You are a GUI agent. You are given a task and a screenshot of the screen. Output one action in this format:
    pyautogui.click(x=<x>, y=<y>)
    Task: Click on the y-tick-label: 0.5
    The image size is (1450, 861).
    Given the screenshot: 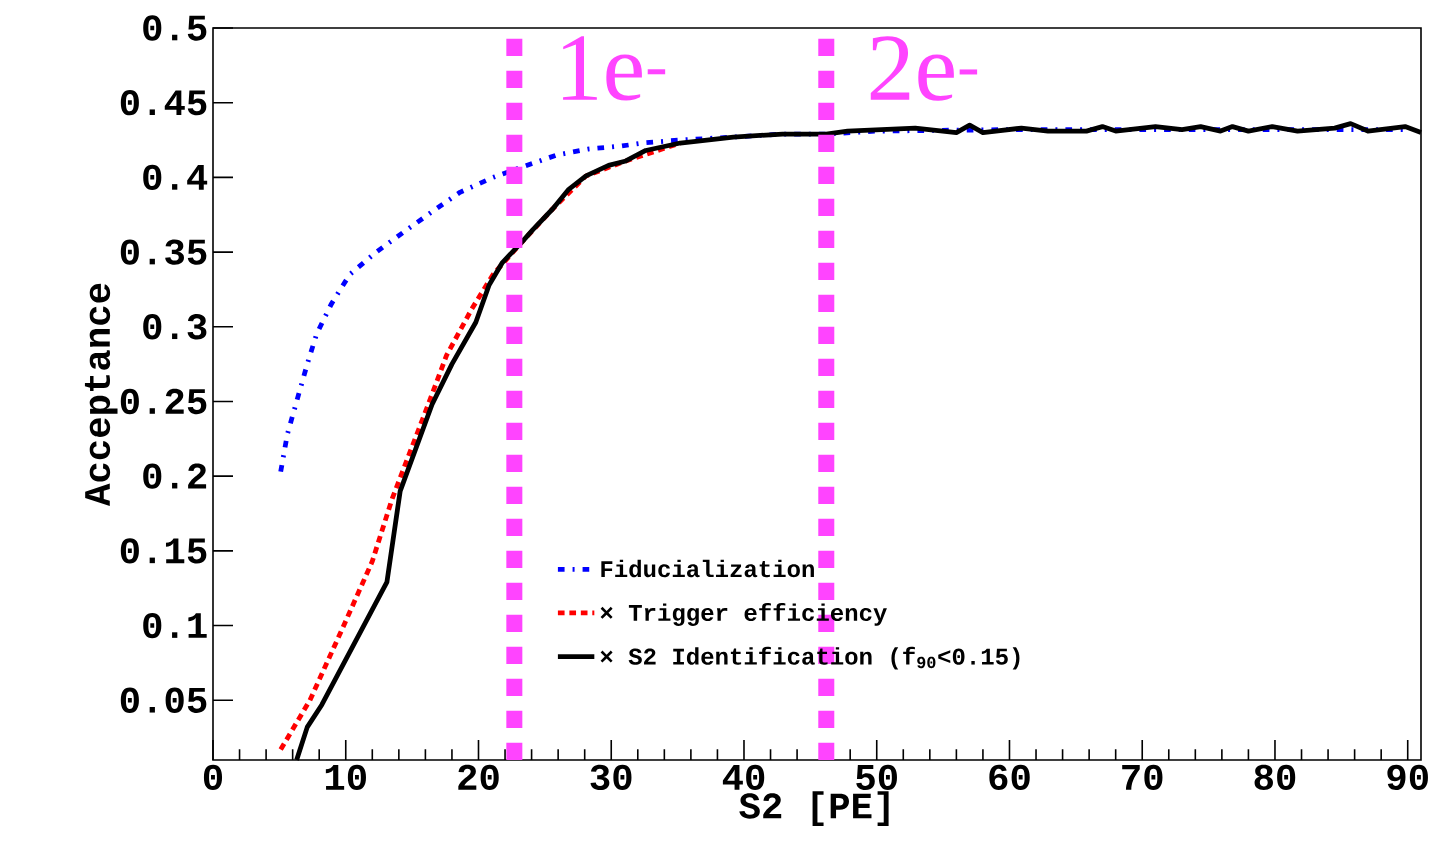 What is the action you would take?
    pyautogui.click(x=175, y=28)
    